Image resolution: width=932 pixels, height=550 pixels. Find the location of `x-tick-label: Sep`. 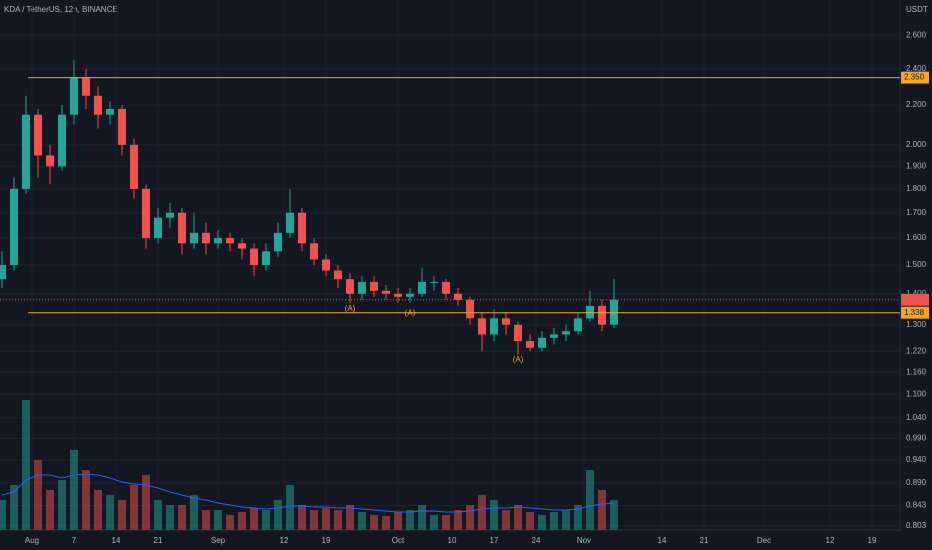

x-tick-label: Sep is located at coordinates (218, 540).